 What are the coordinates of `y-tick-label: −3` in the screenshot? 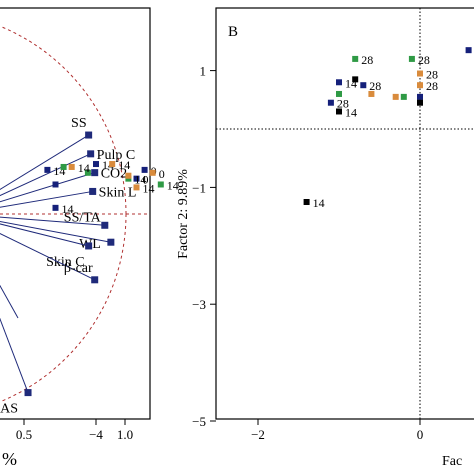 It's located at (199, 304).